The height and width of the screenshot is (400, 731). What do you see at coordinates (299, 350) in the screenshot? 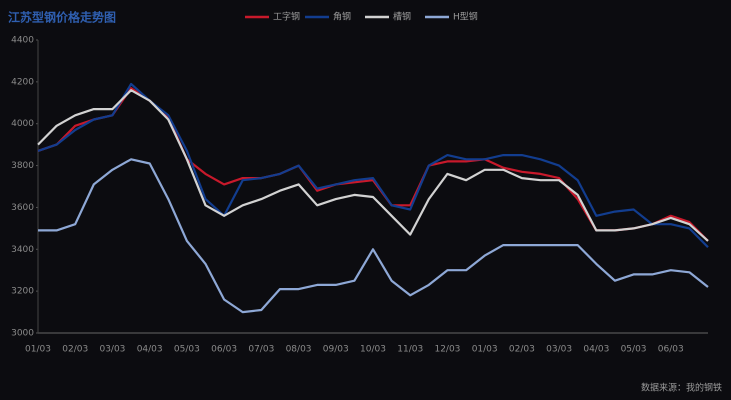
I see `x-tick-label: 08/03` at bounding box center [299, 350].